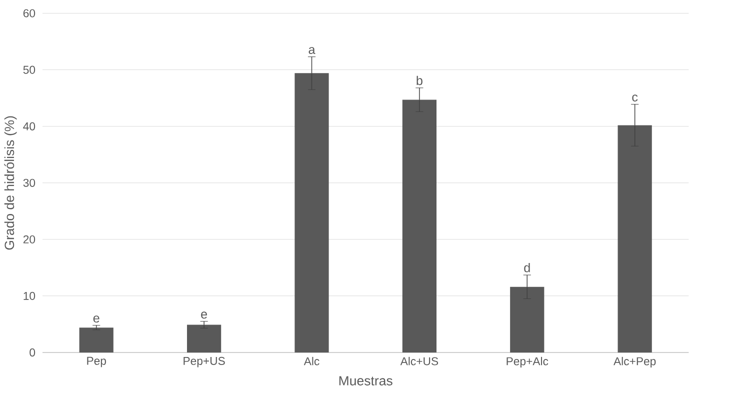 This screenshot has width=752, height=415. I want to click on x-tick-label: Alc+US, so click(419, 361).